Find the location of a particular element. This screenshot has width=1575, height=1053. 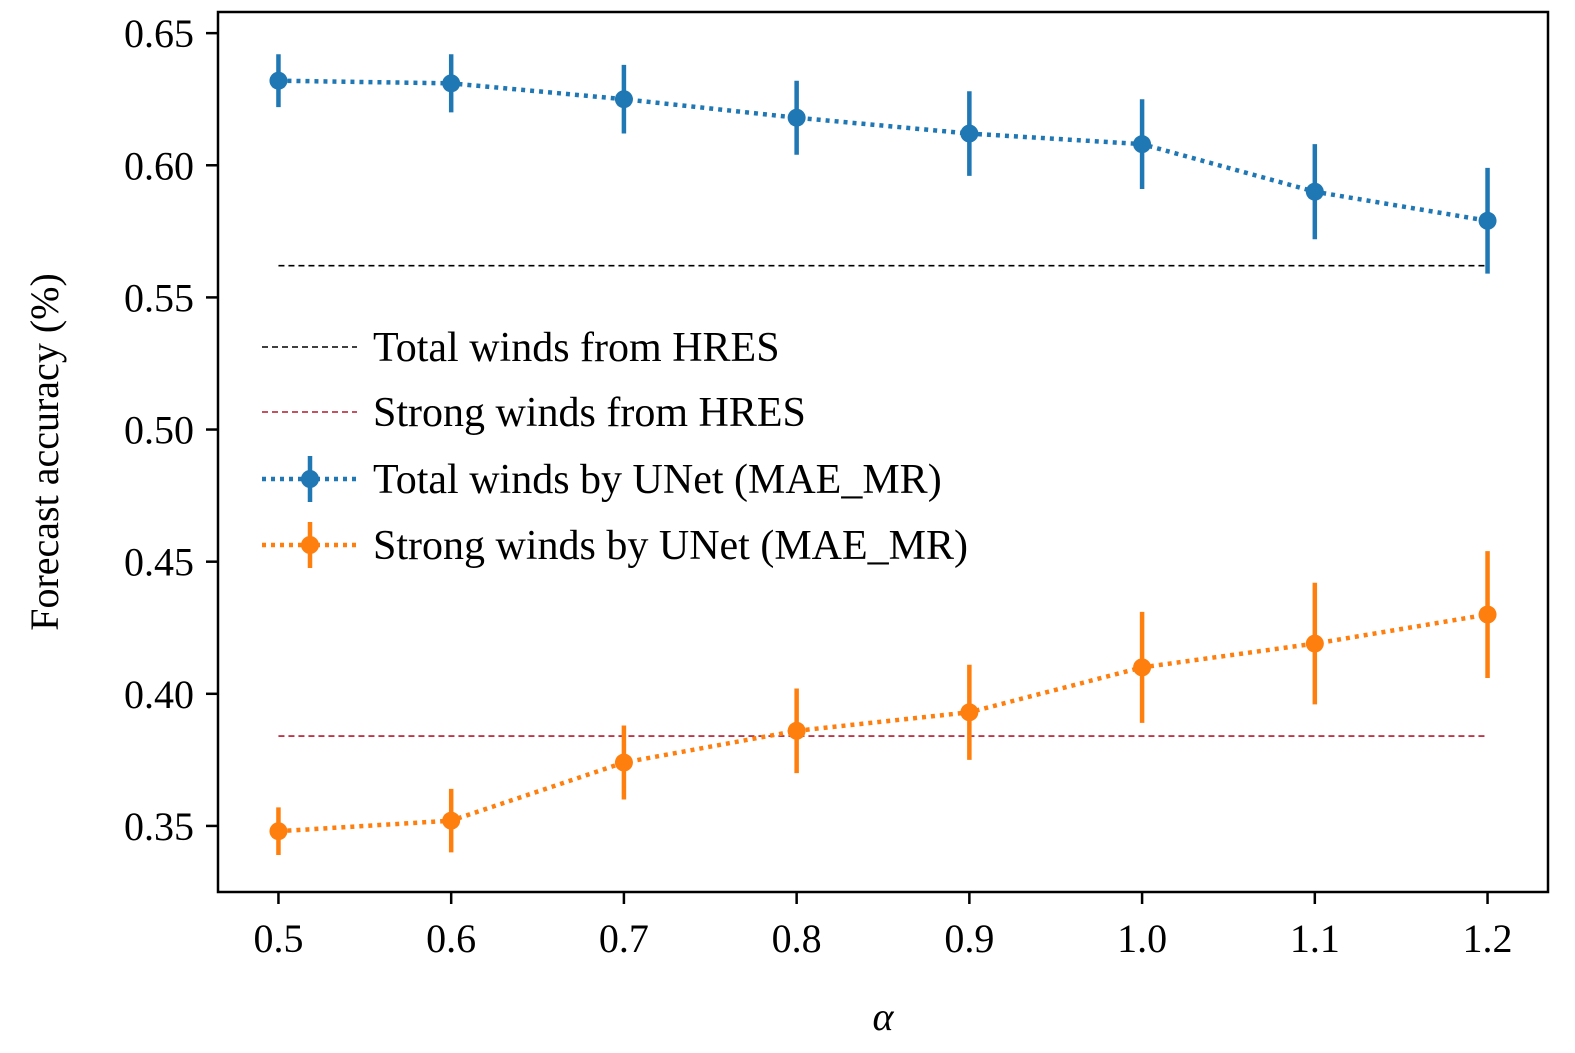

y-tick-label-4: 0.55 is located at coordinates (159, 297).